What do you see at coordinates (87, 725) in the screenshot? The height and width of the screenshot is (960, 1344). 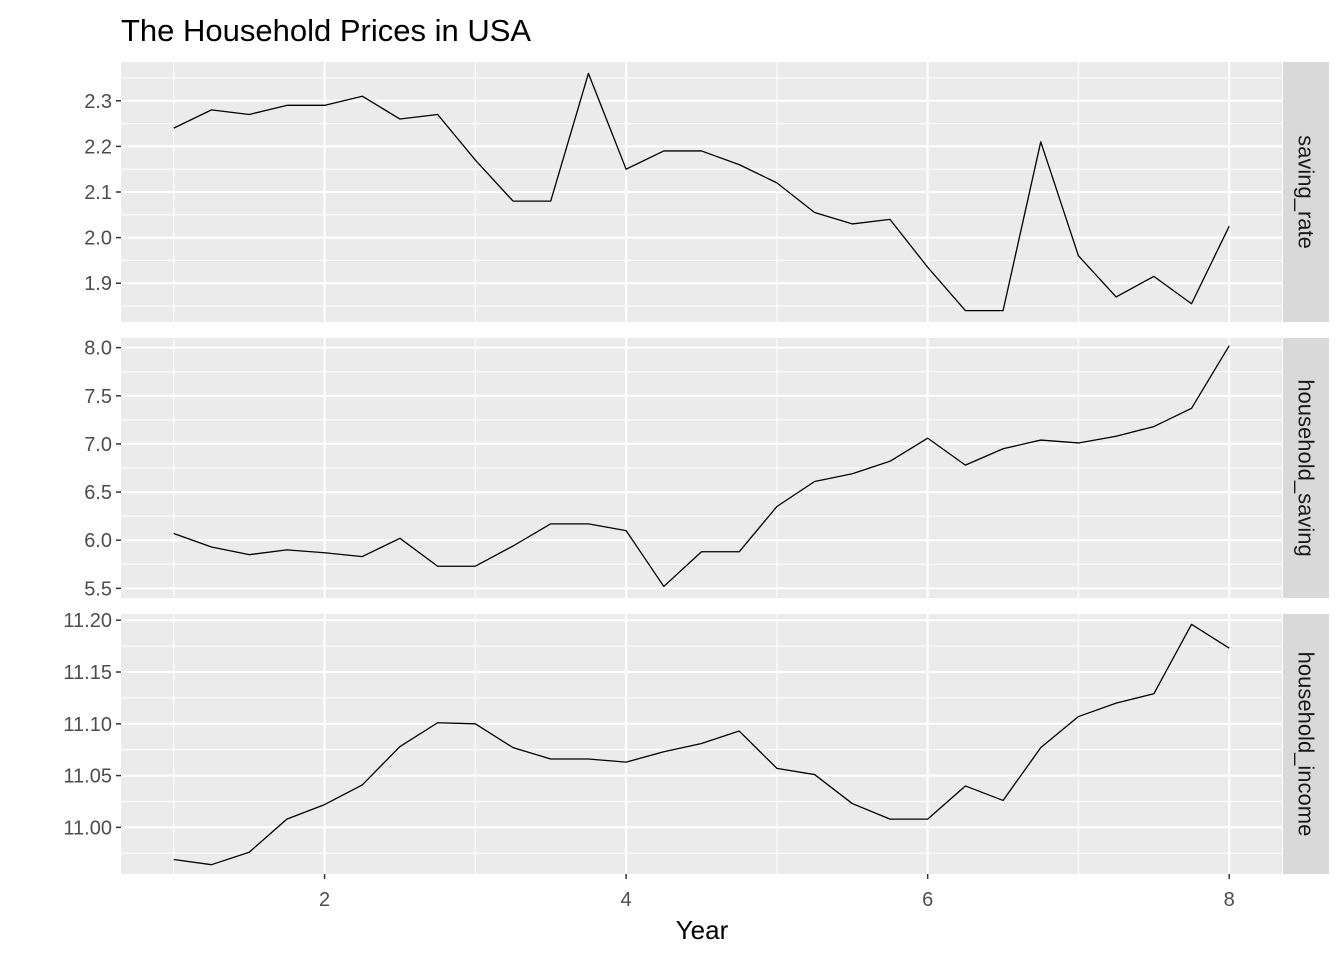 I see `y-tick-label: 11.10` at bounding box center [87, 725].